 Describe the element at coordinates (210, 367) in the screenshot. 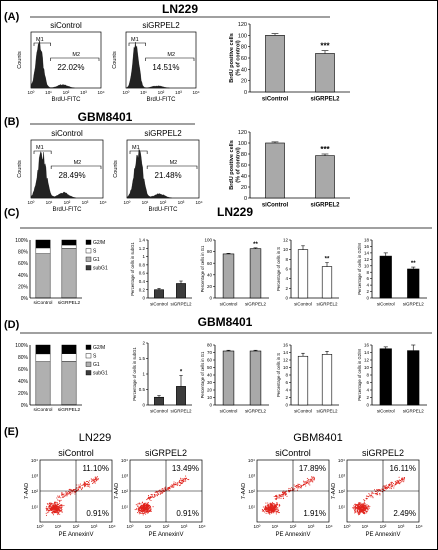

I see `y-tick-label: 50` at that location.